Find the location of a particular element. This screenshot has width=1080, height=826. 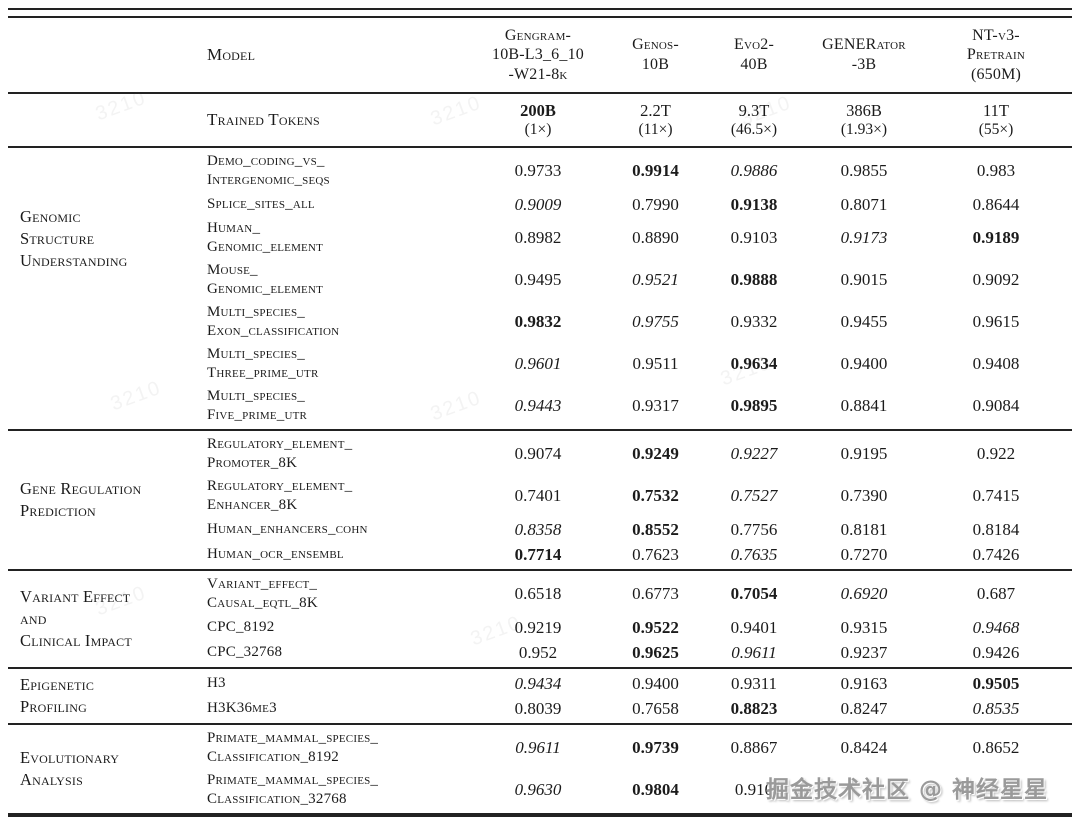

metric-value: 0.7415 is located at coordinates (996, 495).